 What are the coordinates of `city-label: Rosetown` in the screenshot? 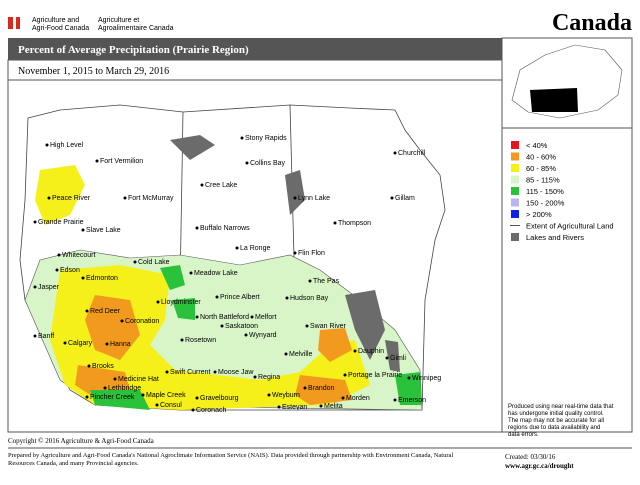 It's located at (200, 340).